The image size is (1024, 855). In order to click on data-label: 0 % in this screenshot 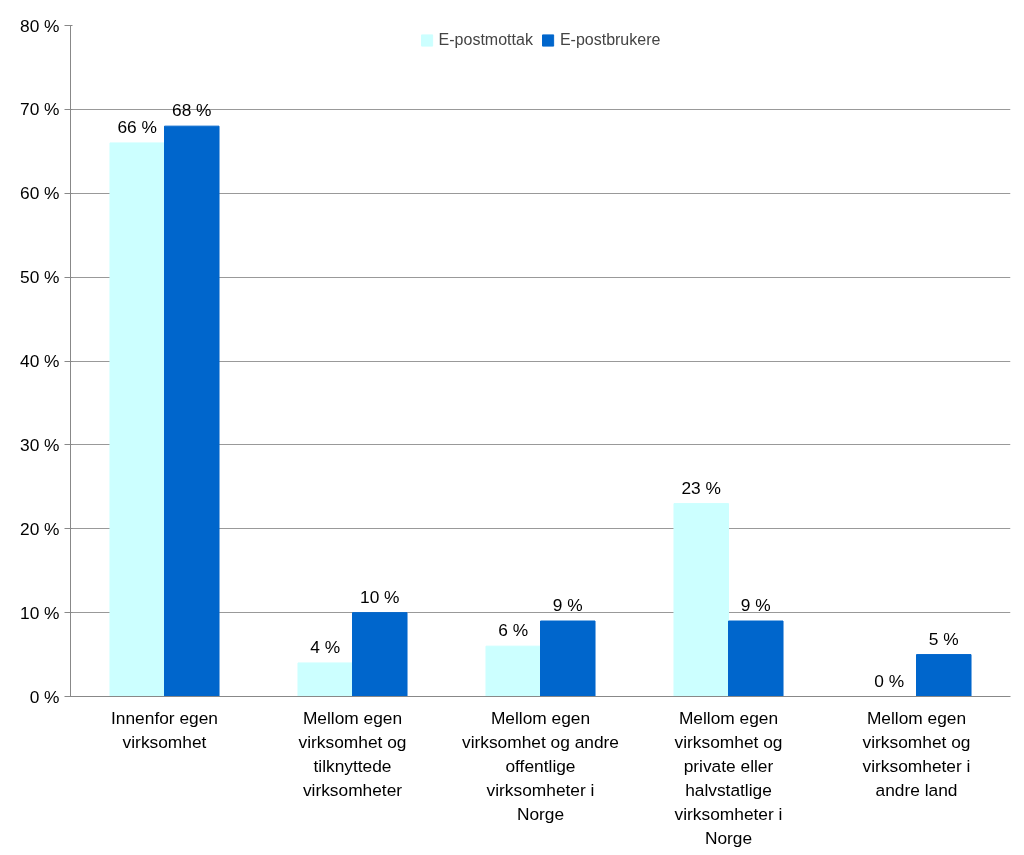, I will do `click(889, 680)`.